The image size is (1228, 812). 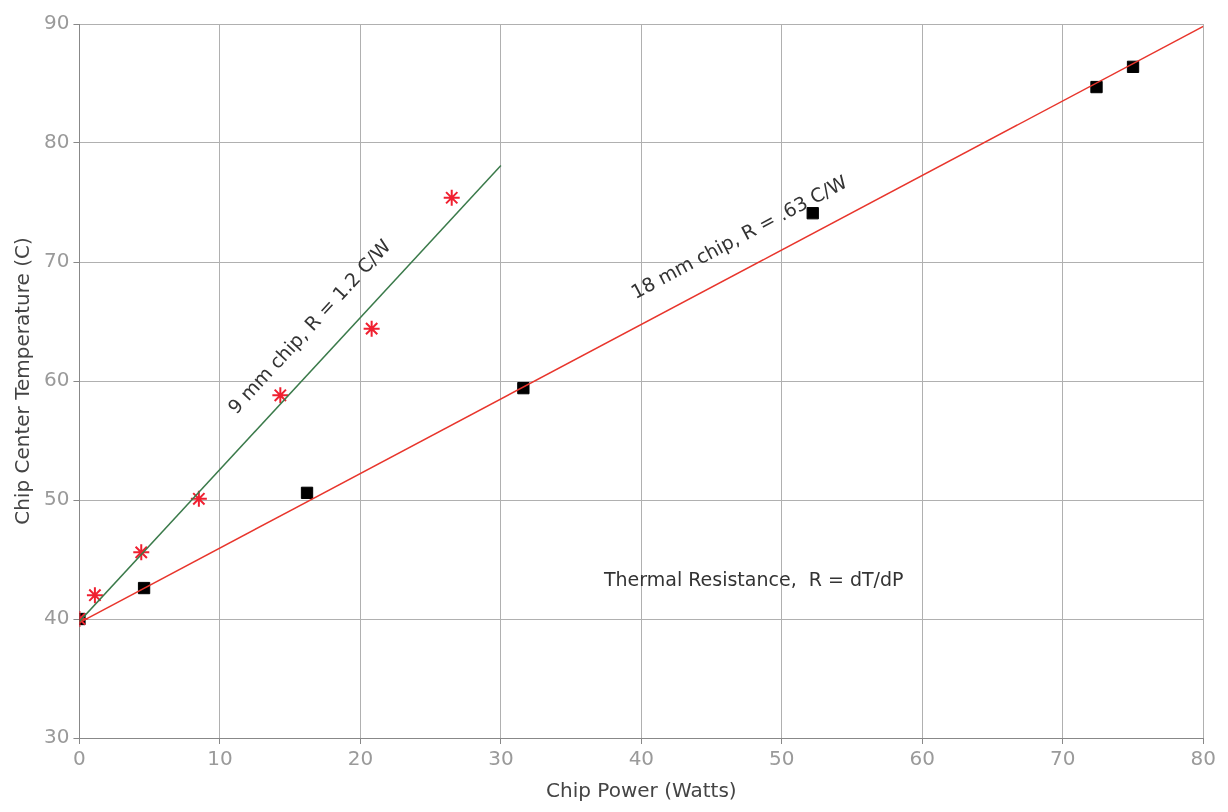 What do you see at coordinates (501, 758) in the screenshot?
I see `x-tick-label: 30` at bounding box center [501, 758].